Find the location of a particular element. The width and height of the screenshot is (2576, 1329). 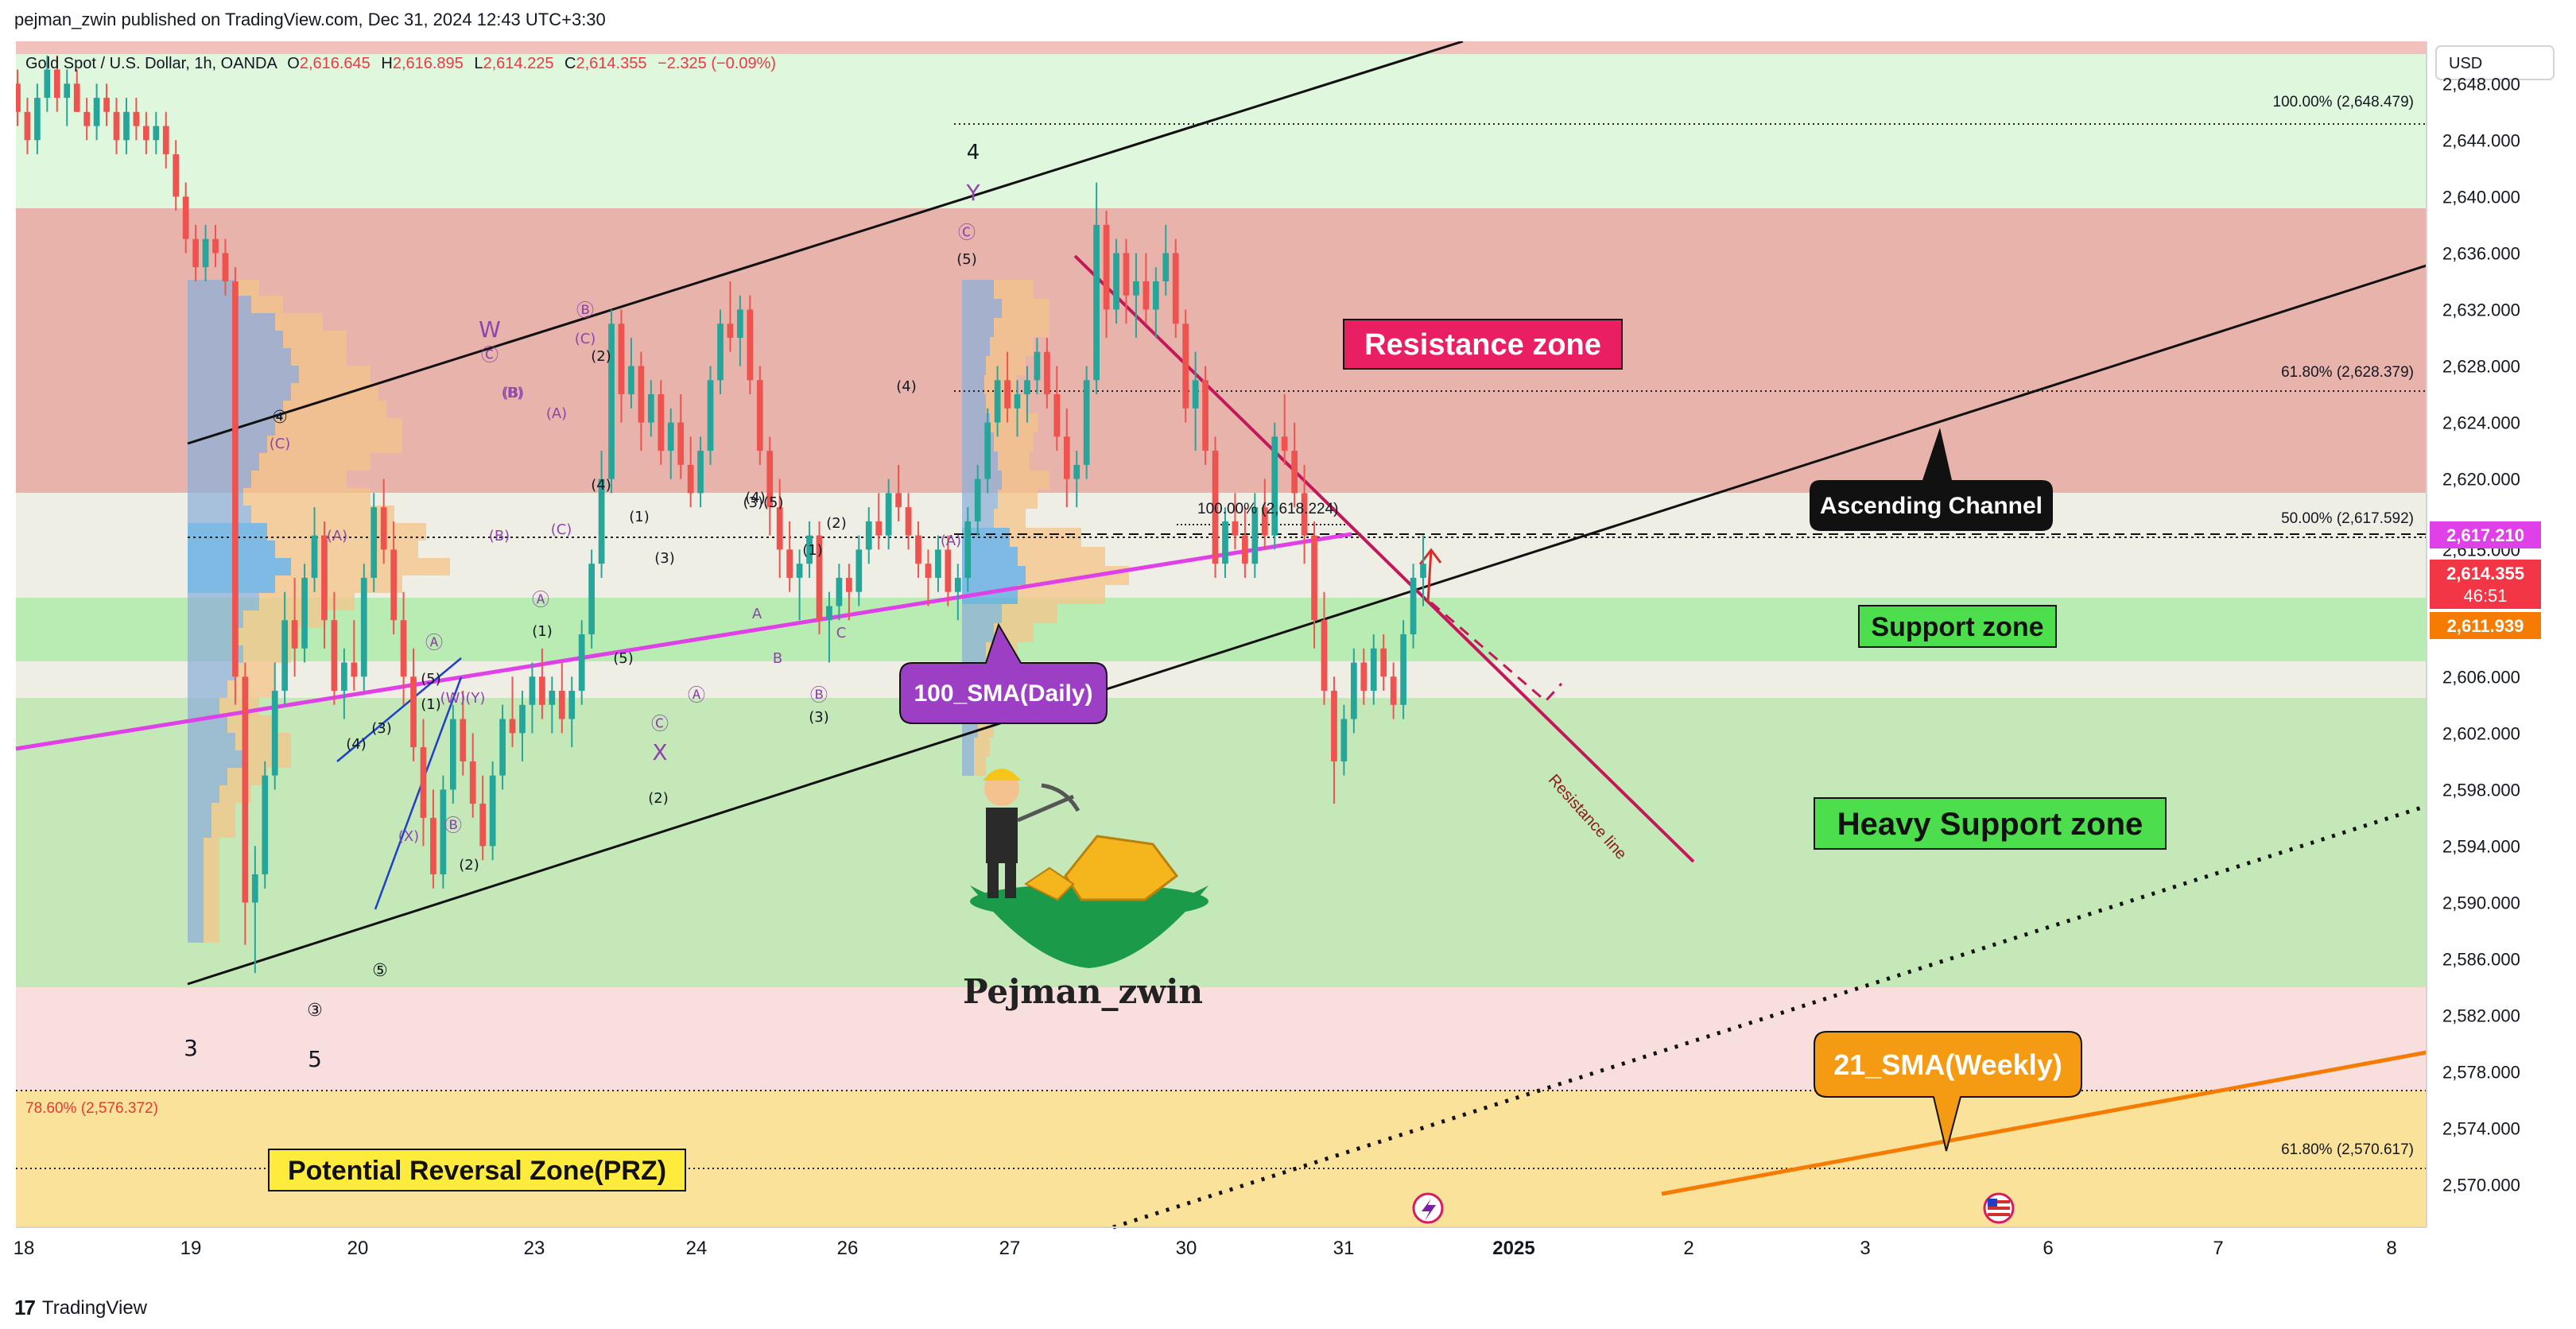

x-tick-label: 24 is located at coordinates (697, 1248).